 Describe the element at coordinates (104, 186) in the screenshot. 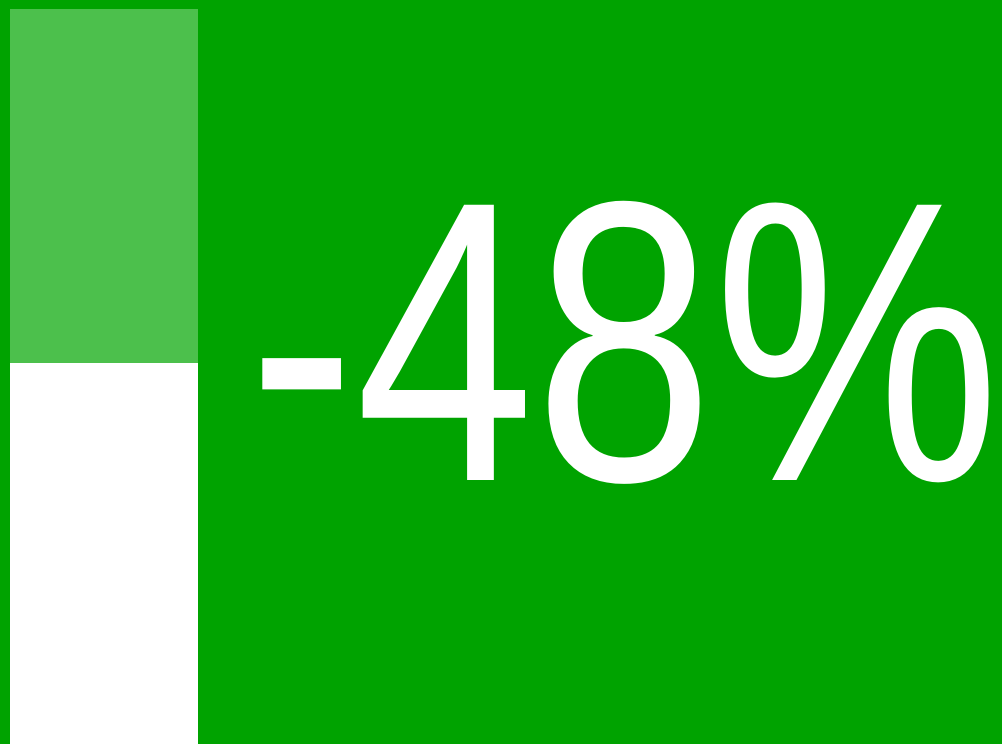

I see `gauge-track` at that location.